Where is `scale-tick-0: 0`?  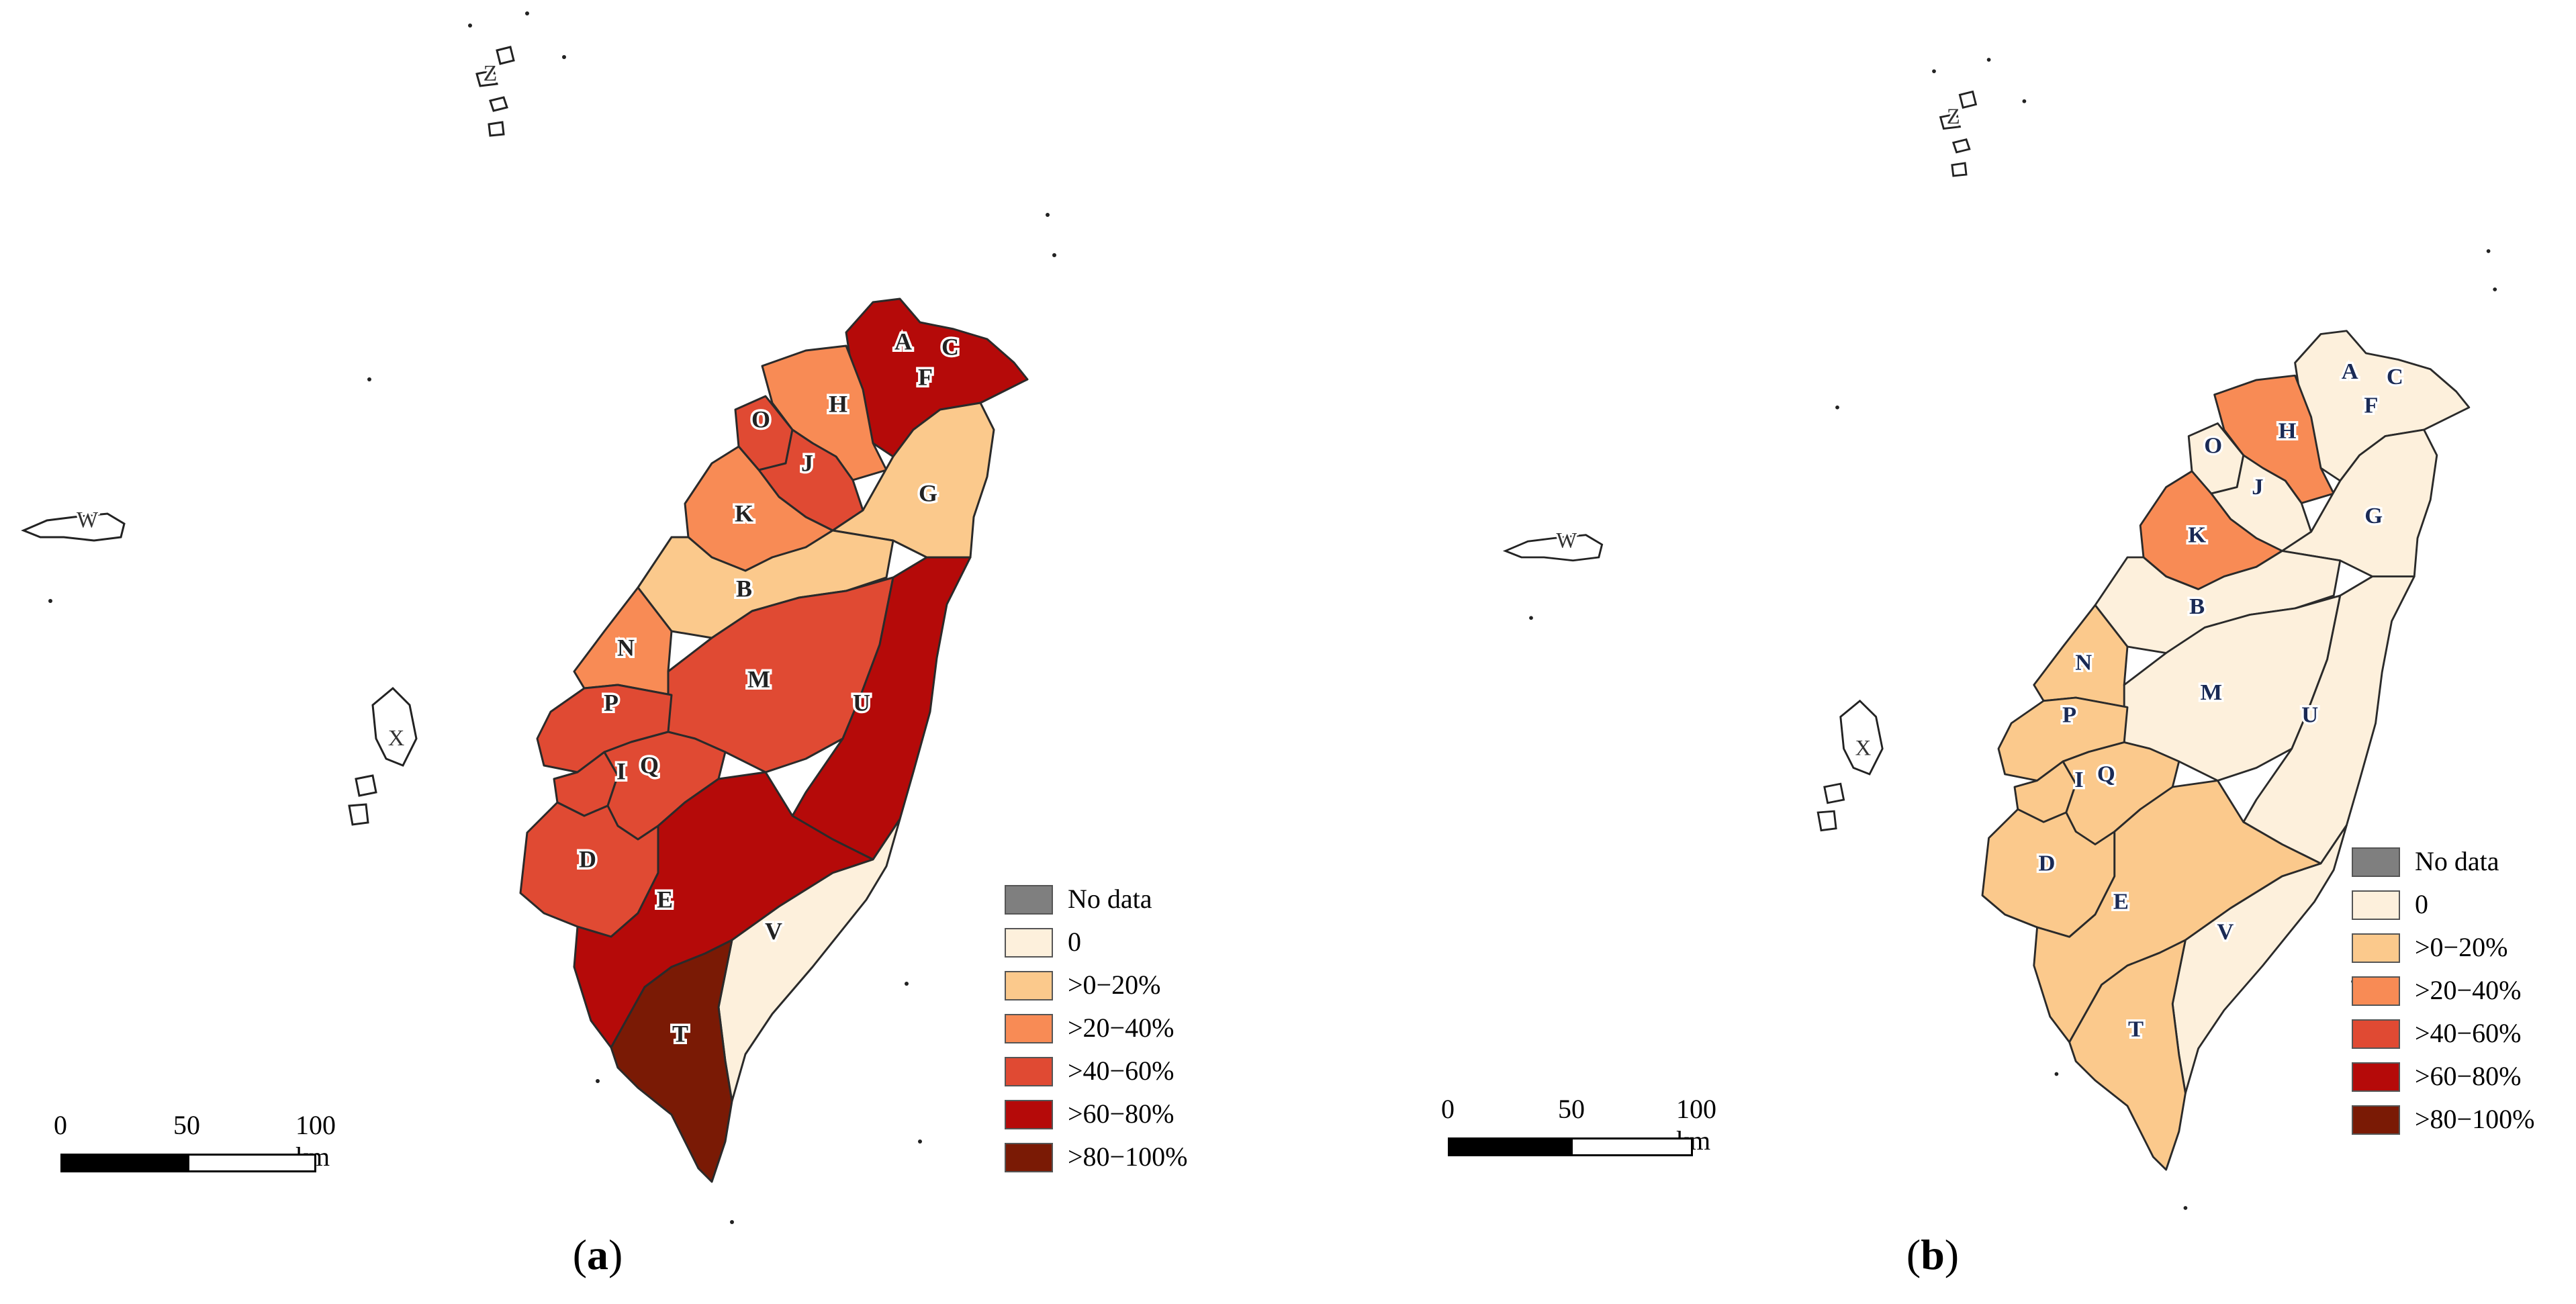 scale-tick-0: 0 is located at coordinates (60, 1125).